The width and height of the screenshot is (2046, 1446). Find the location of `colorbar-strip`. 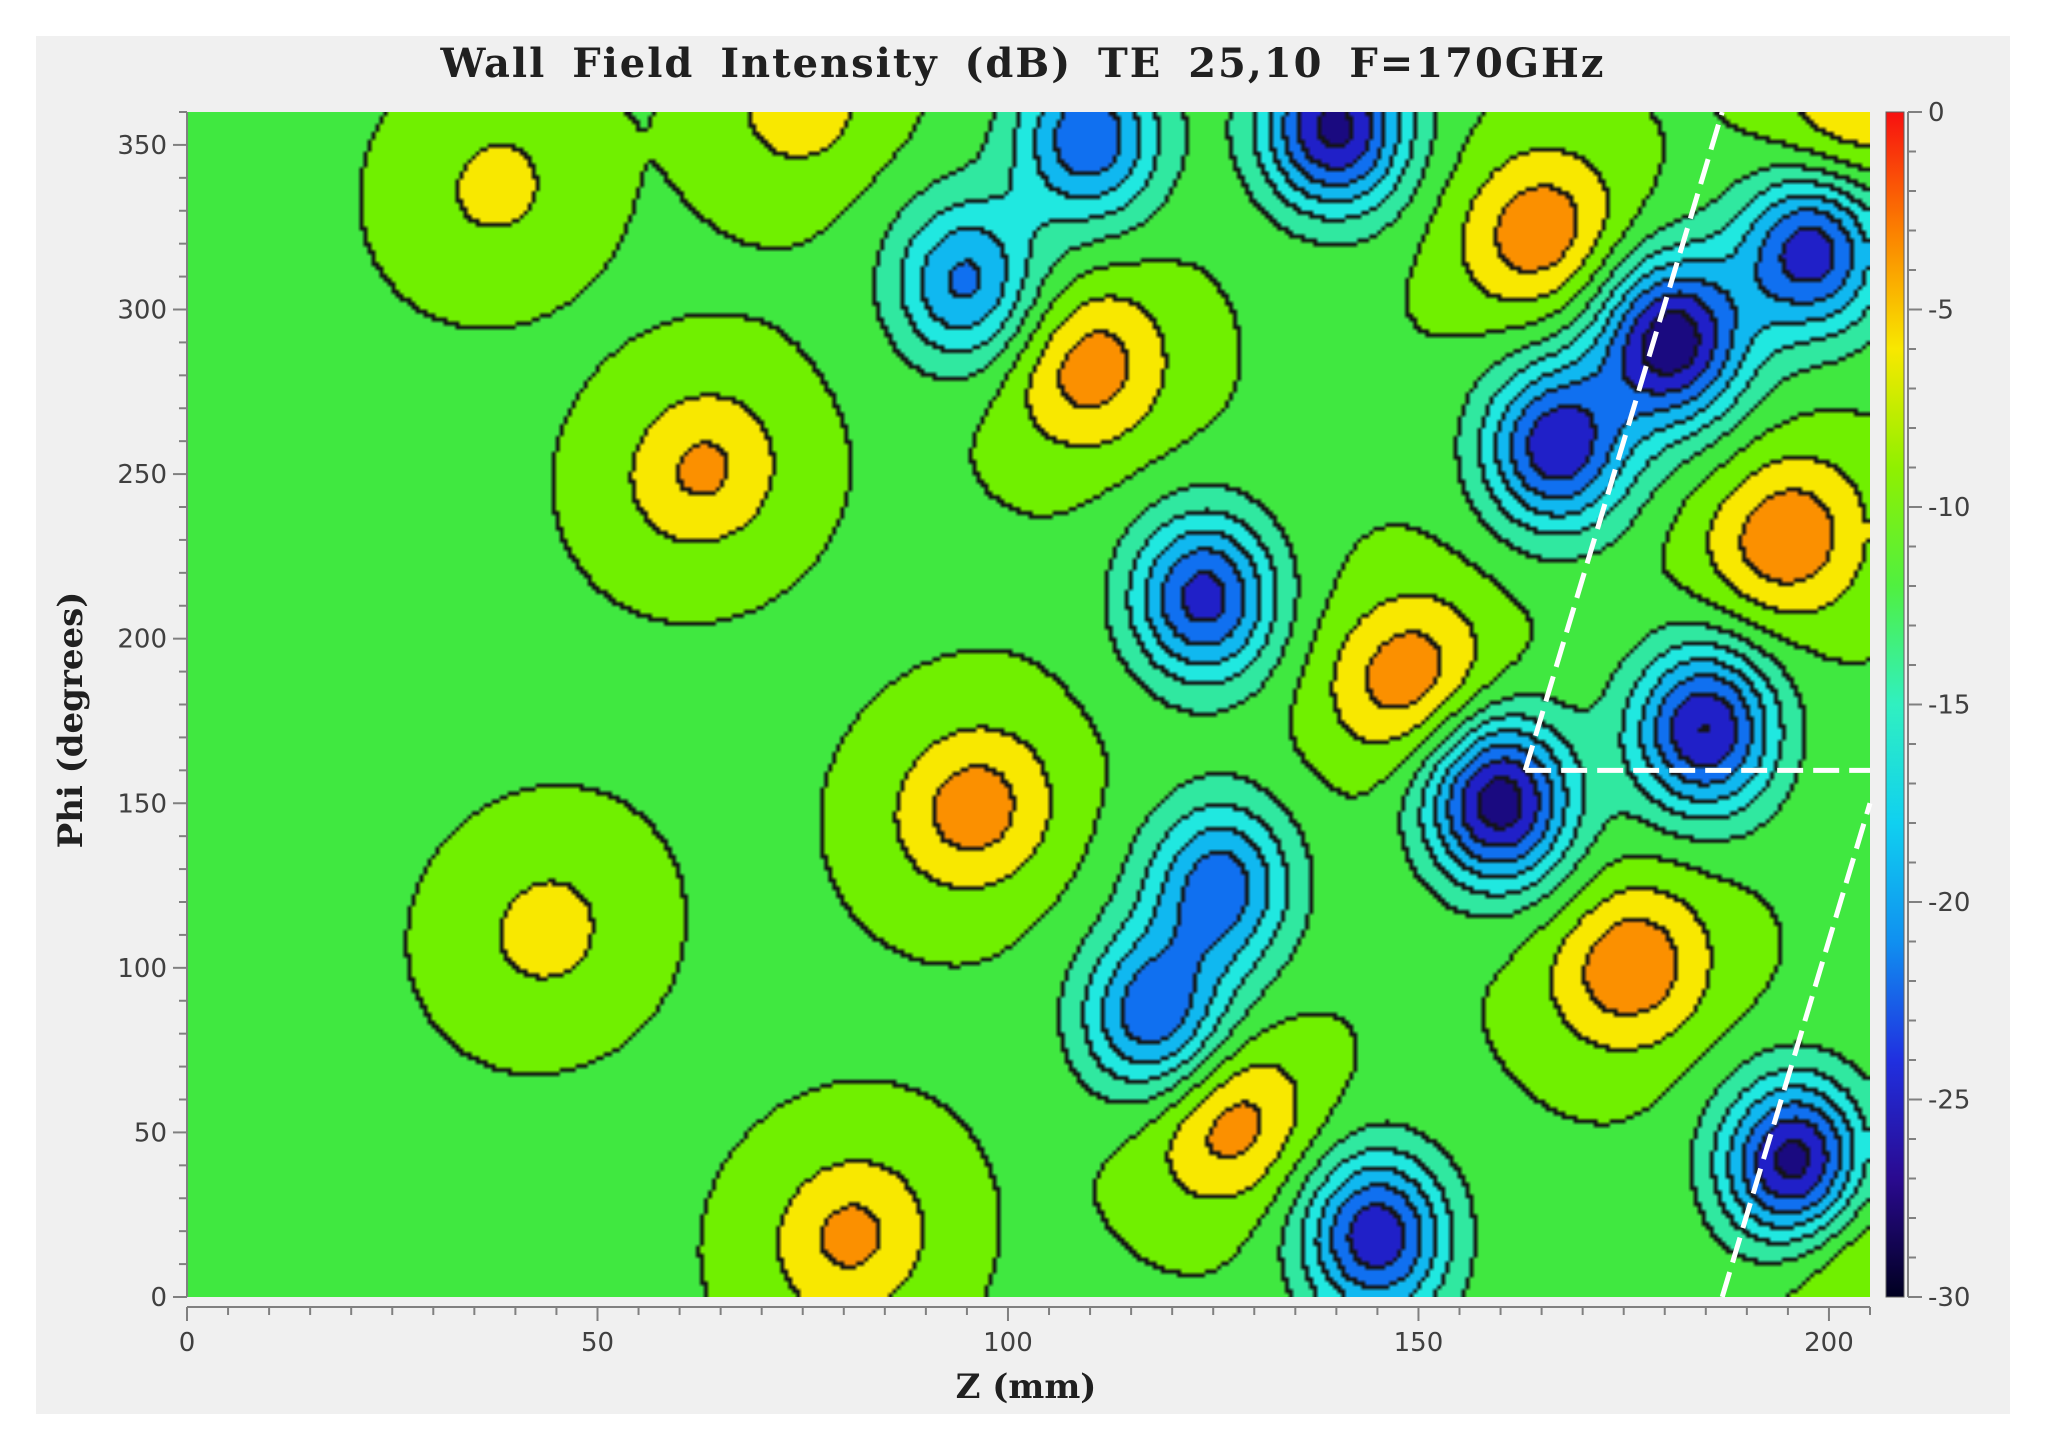

colorbar-strip is located at coordinates (1895, 704).